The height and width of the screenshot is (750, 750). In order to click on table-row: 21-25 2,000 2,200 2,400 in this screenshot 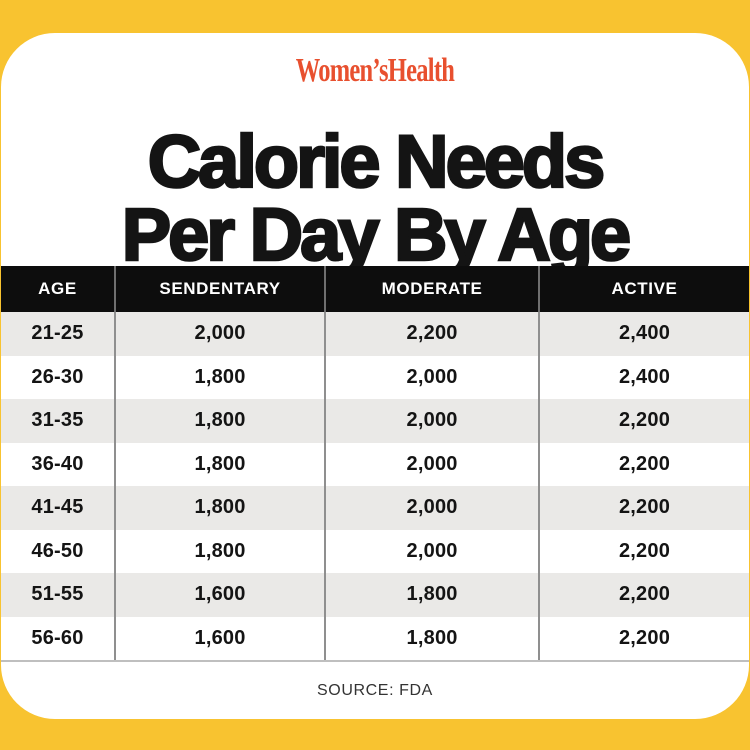, I will do `click(375, 334)`.